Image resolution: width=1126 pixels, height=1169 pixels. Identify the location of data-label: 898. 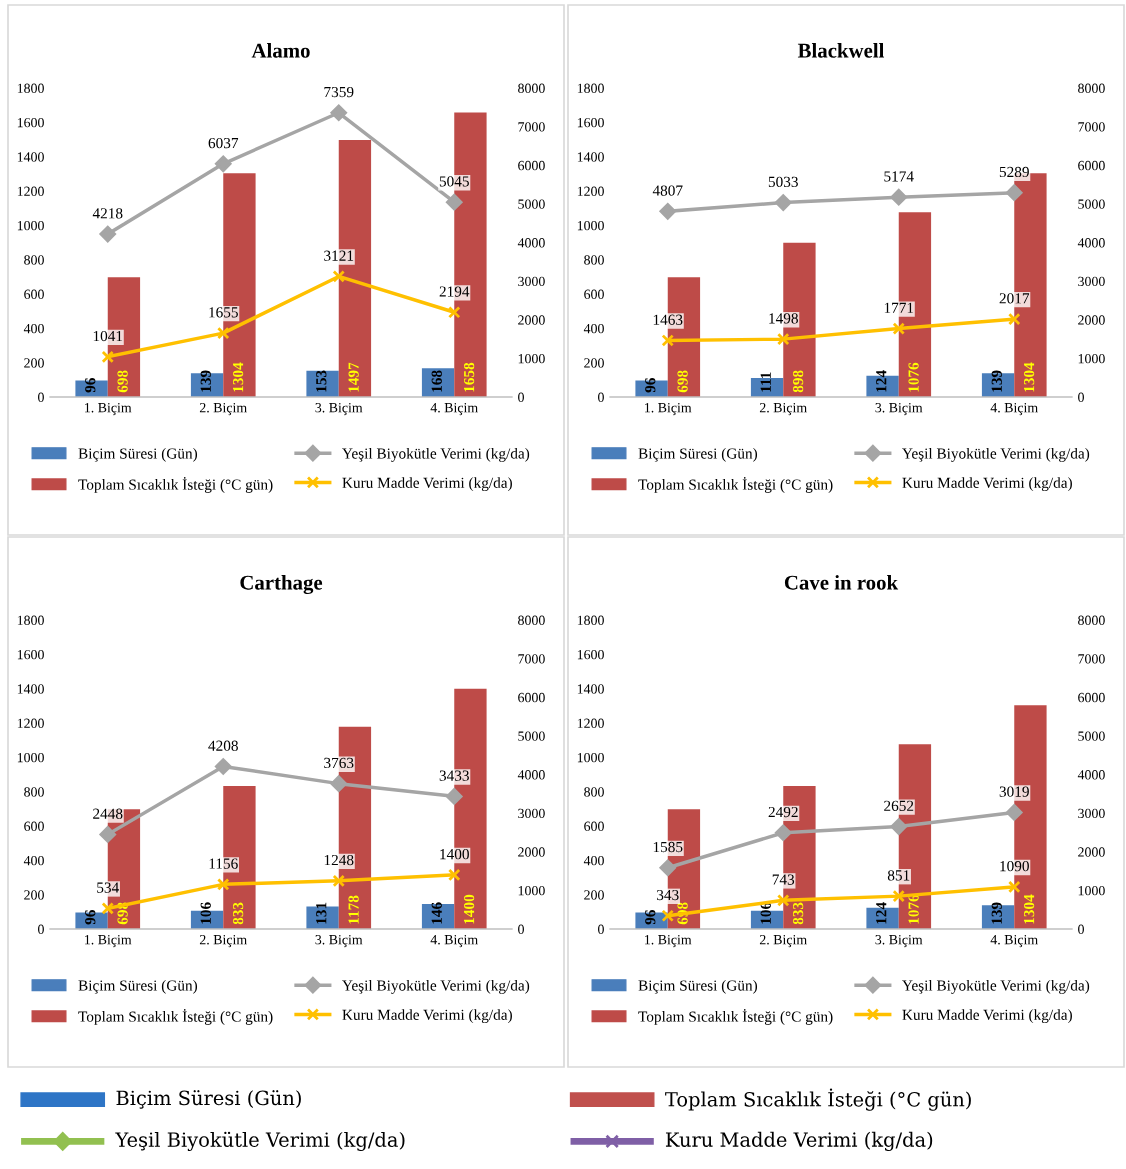
(798, 381).